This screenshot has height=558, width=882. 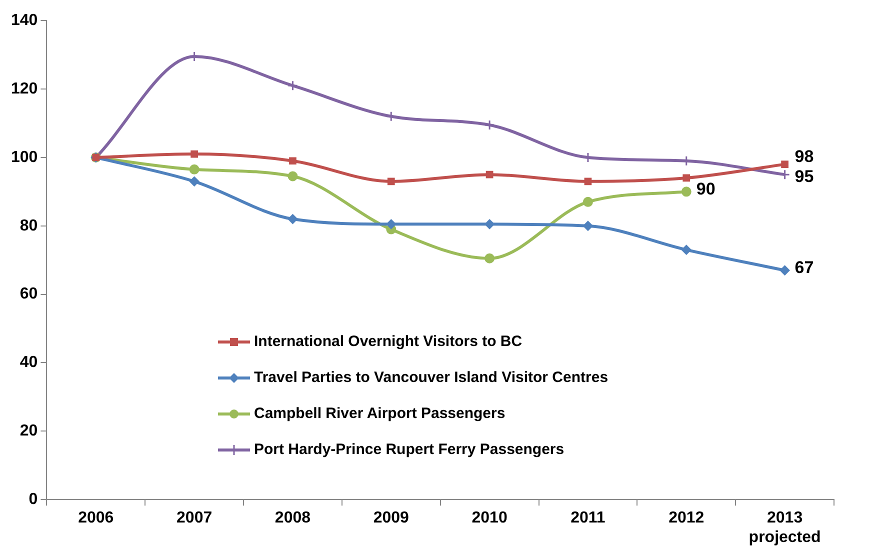 What do you see at coordinates (490, 518) in the screenshot?
I see `x-tick-label: 2010` at bounding box center [490, 518].